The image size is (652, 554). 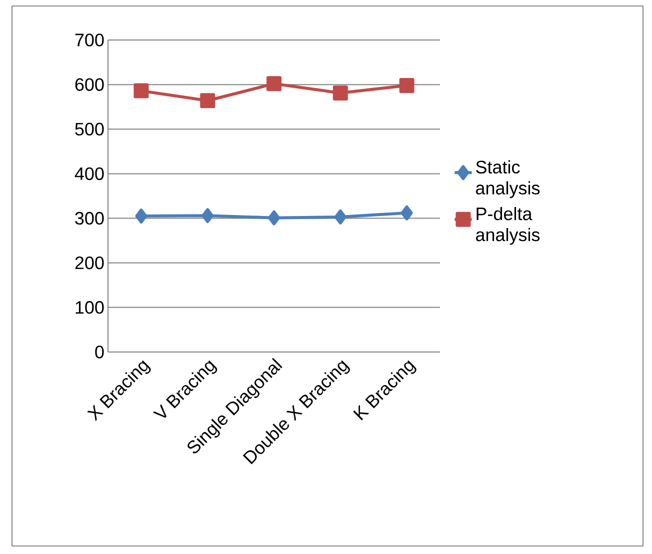 I want to click on y-tick-label: 0, so click(x=99, y=352).